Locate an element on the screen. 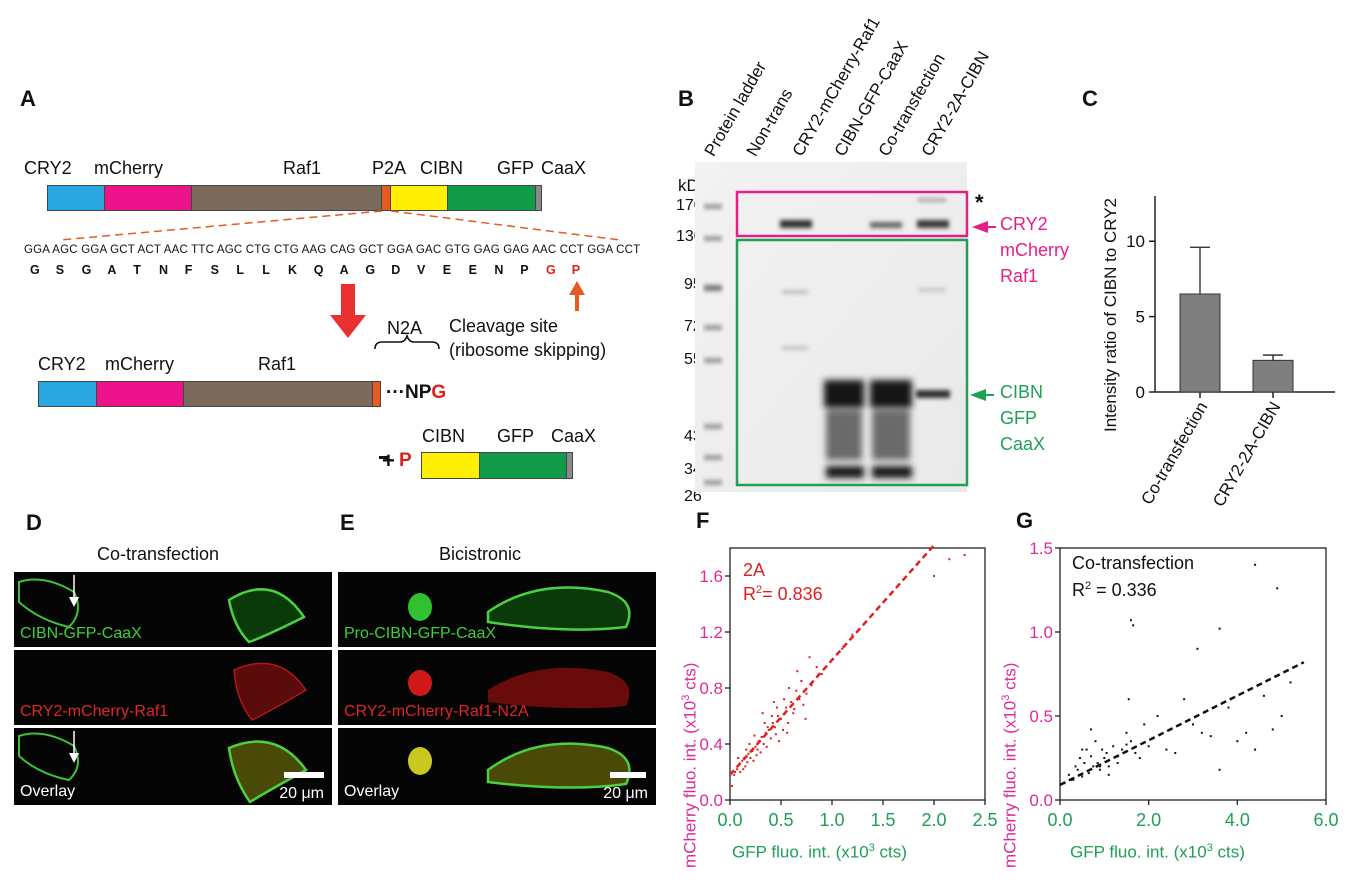 The image size is (1347, 882). magenta-box is located at coordinates (852, 214).